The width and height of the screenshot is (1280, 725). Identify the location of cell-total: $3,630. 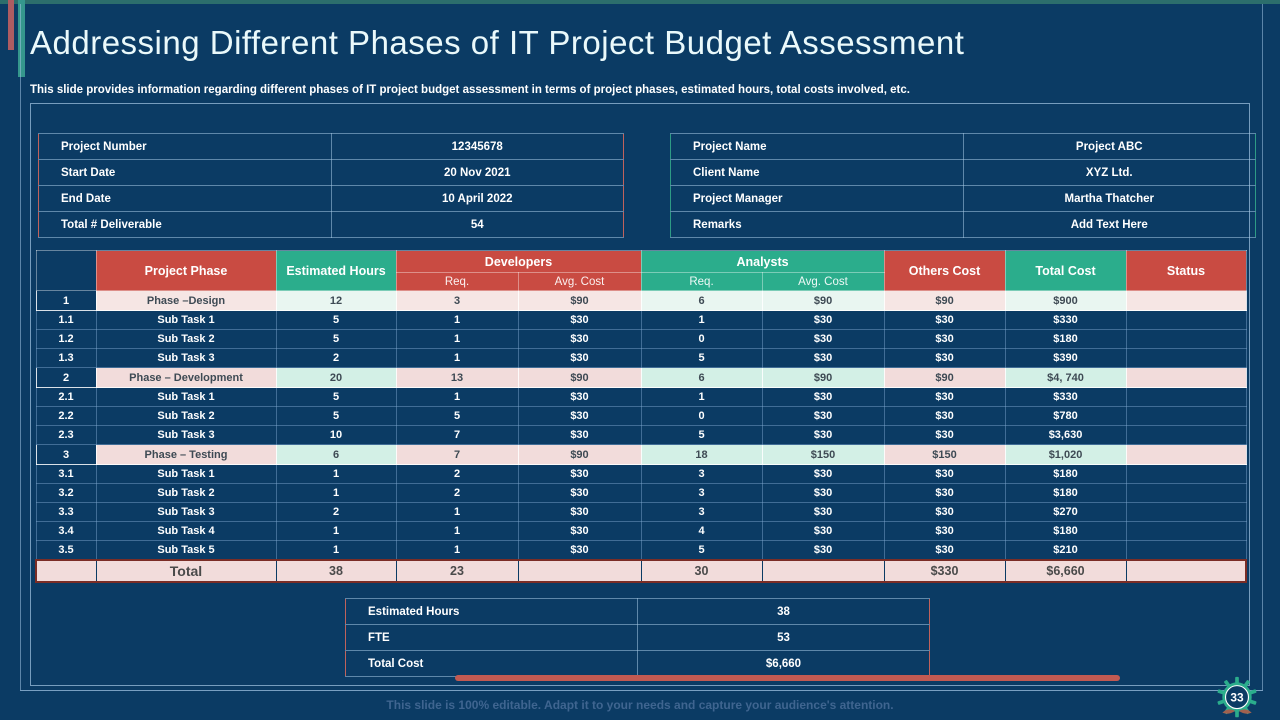
(1065, 435).